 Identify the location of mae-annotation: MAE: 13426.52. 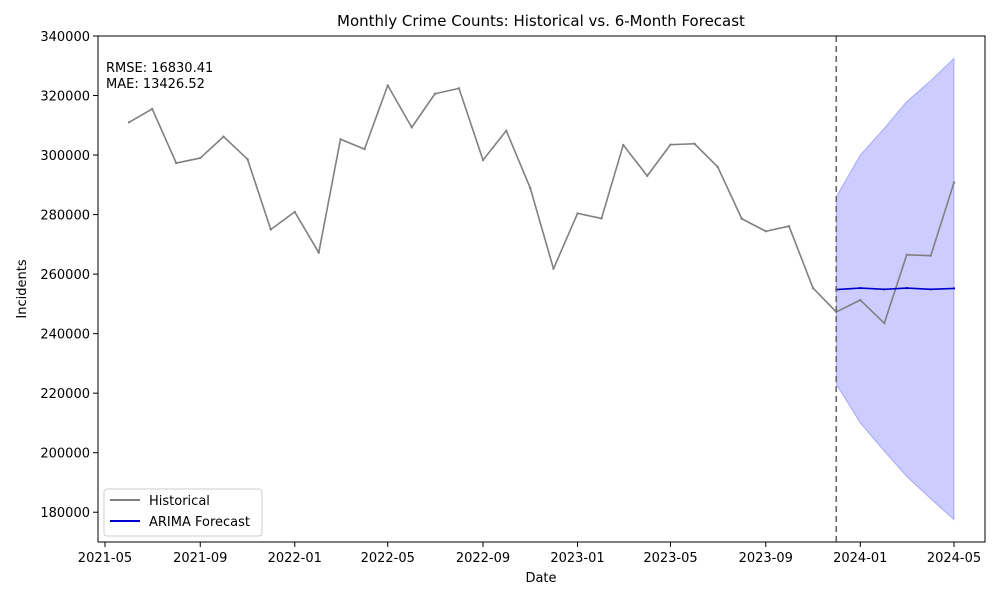
(155, 84).